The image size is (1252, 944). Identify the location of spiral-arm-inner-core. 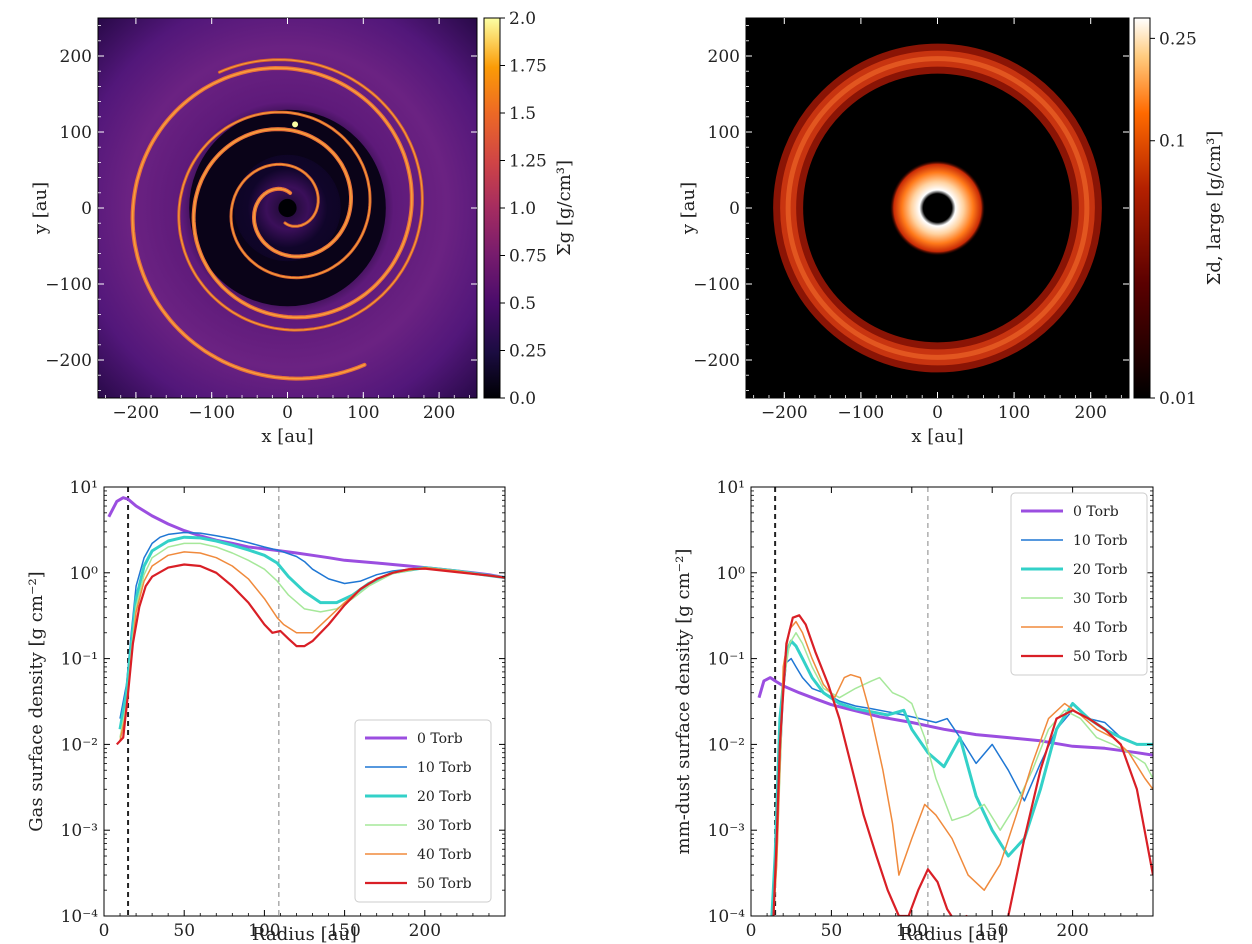
(300, 195).